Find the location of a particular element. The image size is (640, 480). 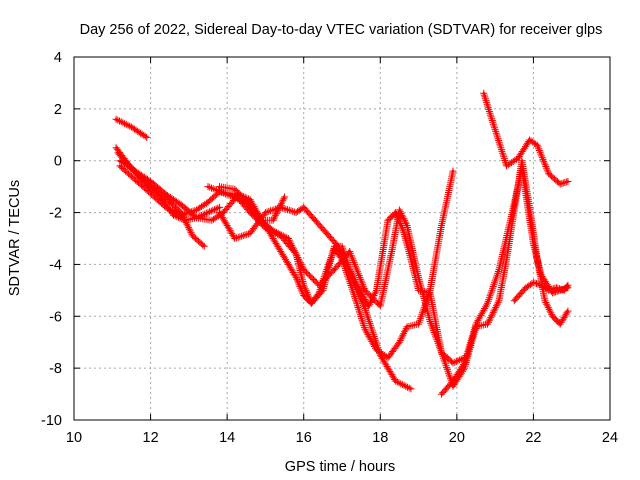

y-tick-label: 2 is located at coordinates (58, 110).